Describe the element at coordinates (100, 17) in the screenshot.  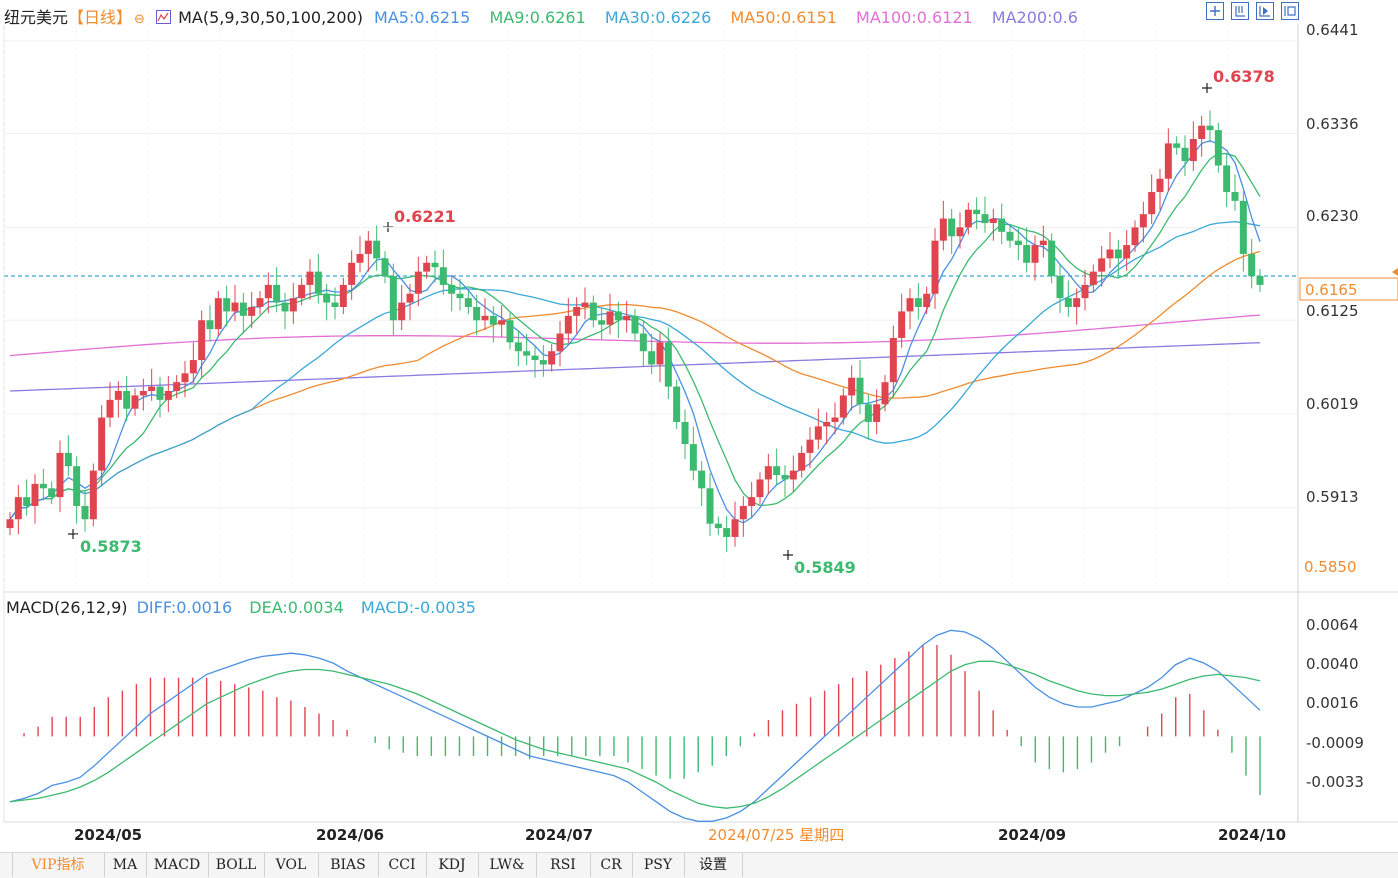
I see `period-label: 【日线】` at that location.